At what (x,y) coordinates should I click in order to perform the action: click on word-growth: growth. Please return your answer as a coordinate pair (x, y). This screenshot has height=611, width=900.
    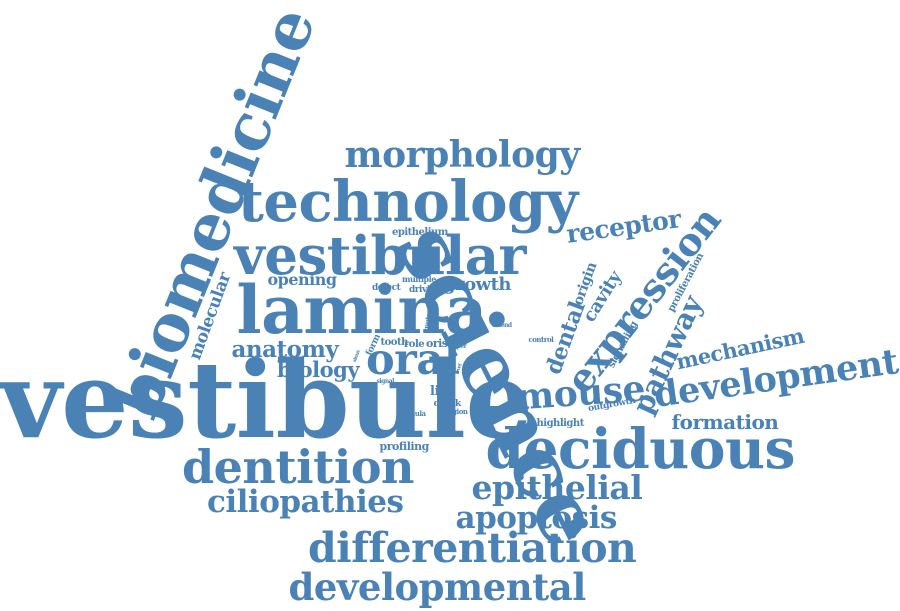
    Looking at the image, I should click on (477, 284).